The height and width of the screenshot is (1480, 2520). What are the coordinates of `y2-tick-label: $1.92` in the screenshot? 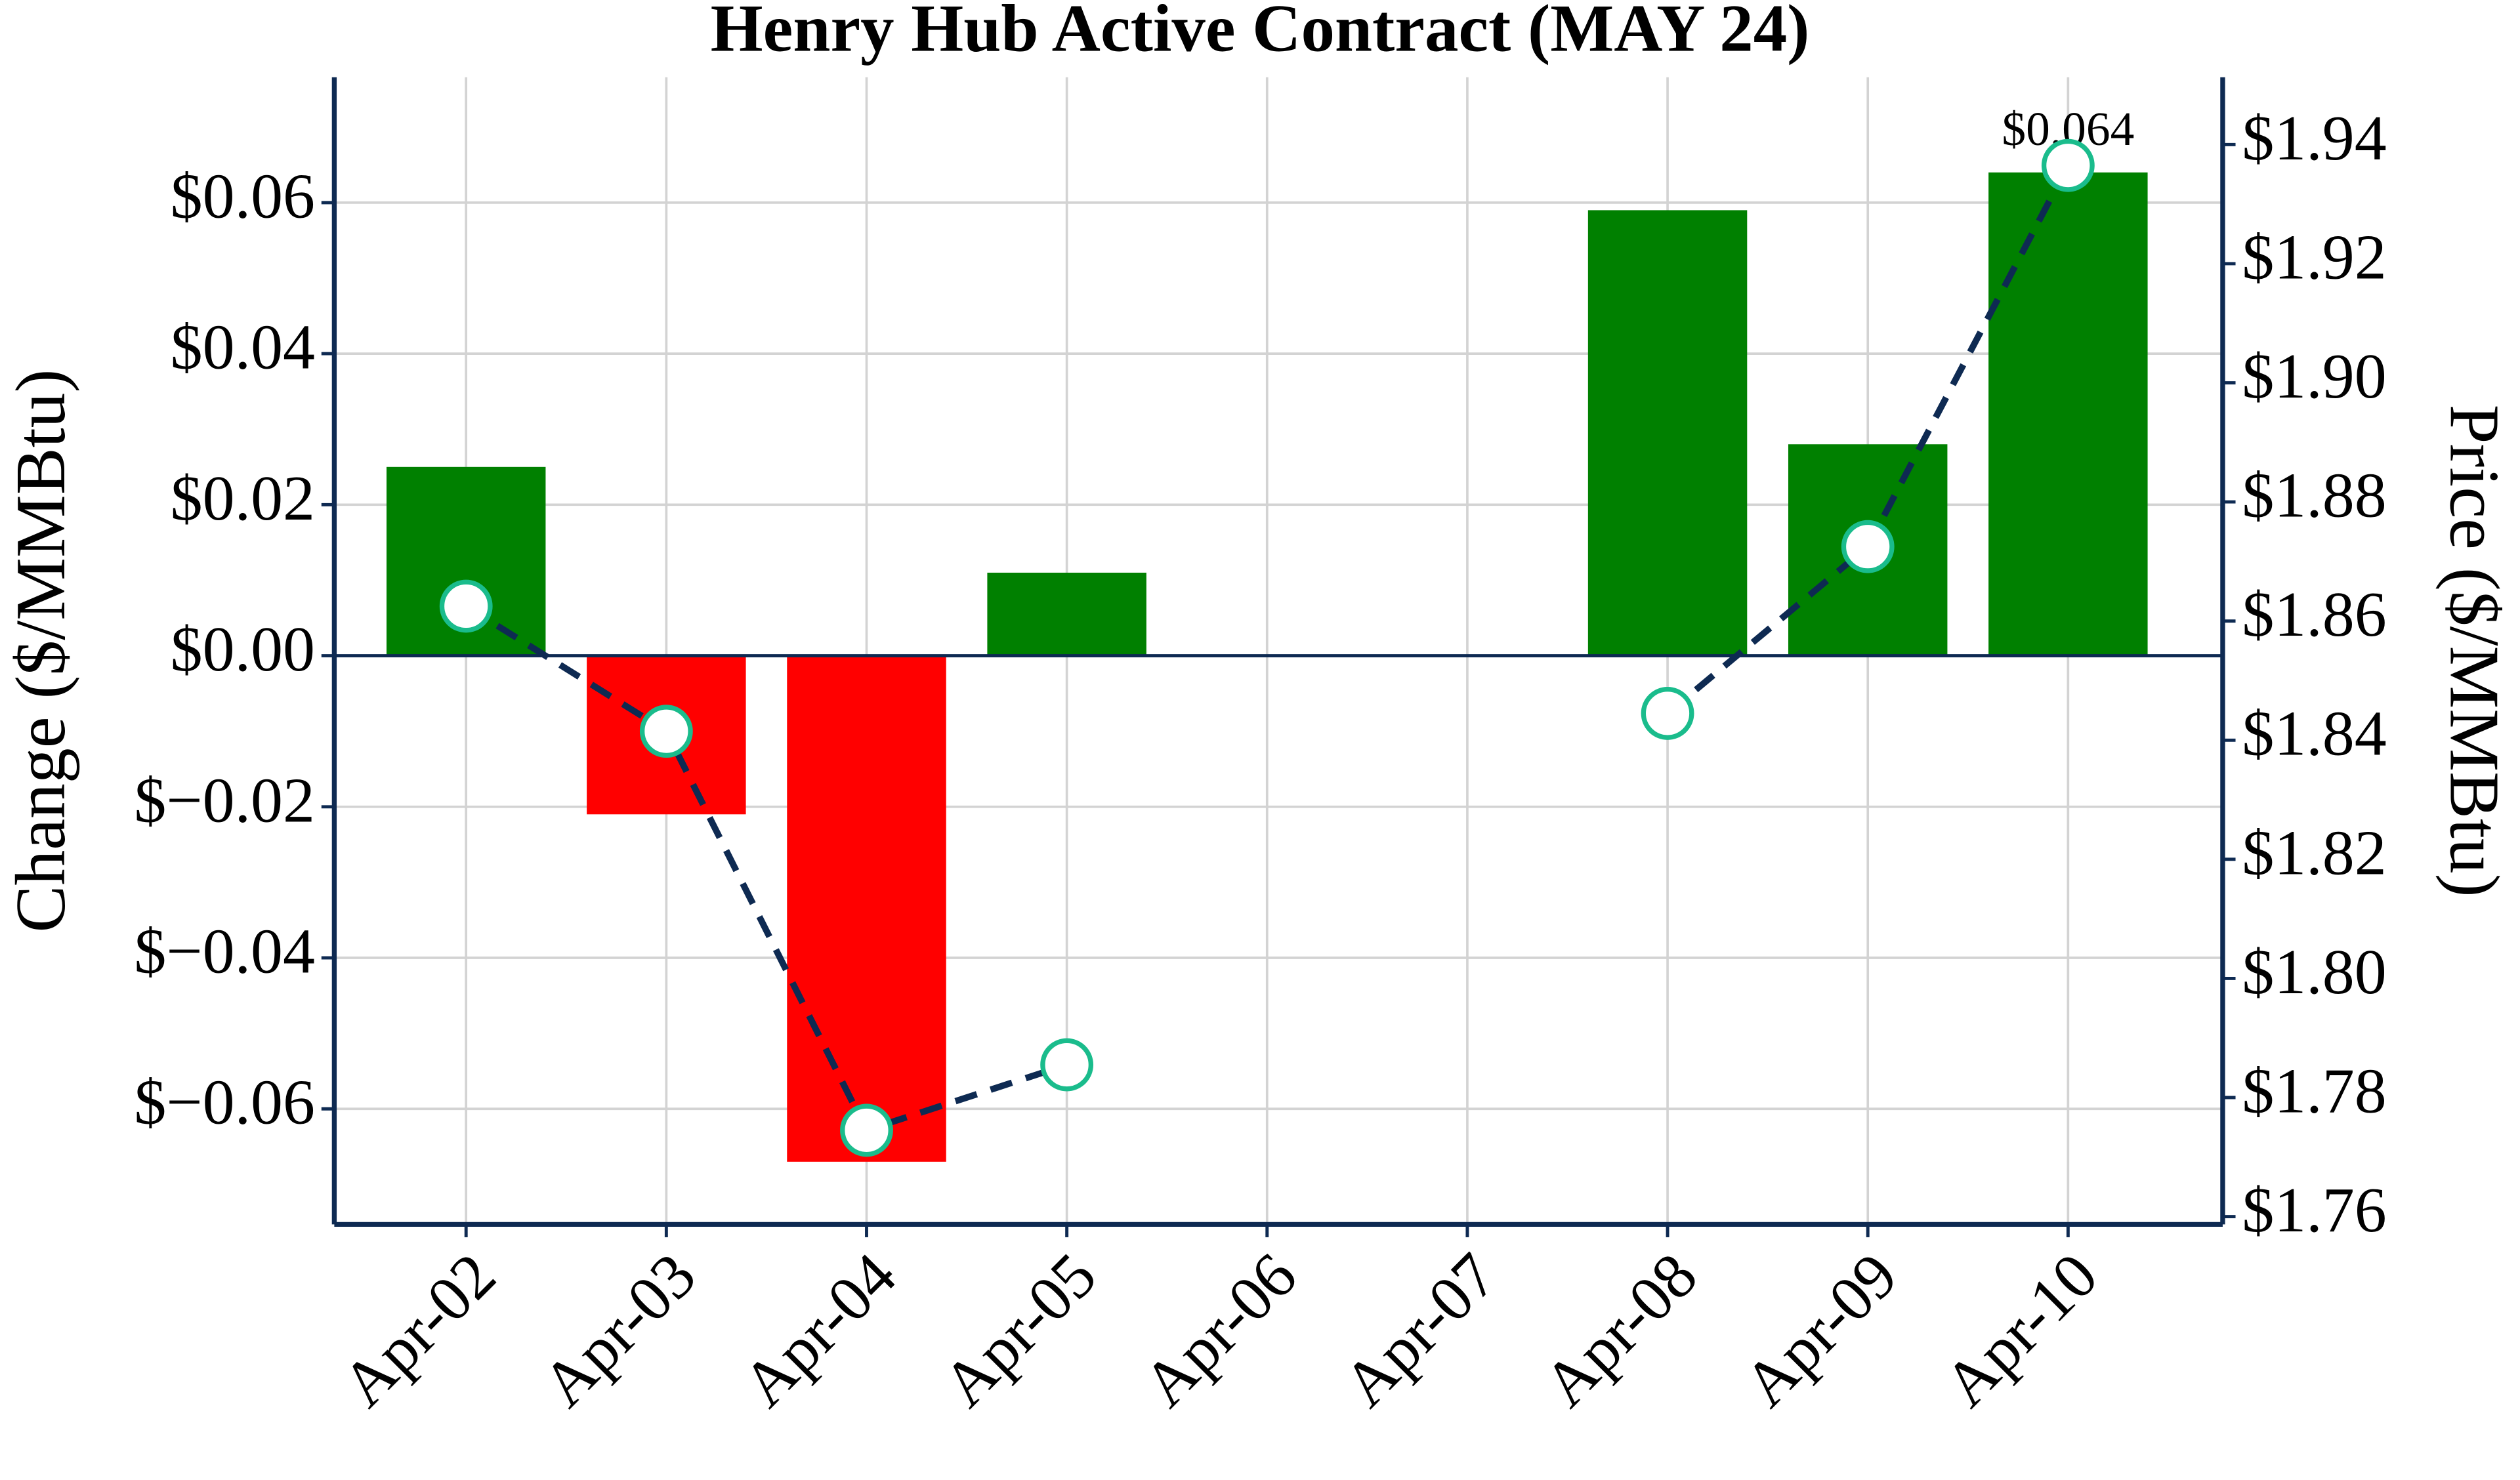 It's located at (2314, 257).